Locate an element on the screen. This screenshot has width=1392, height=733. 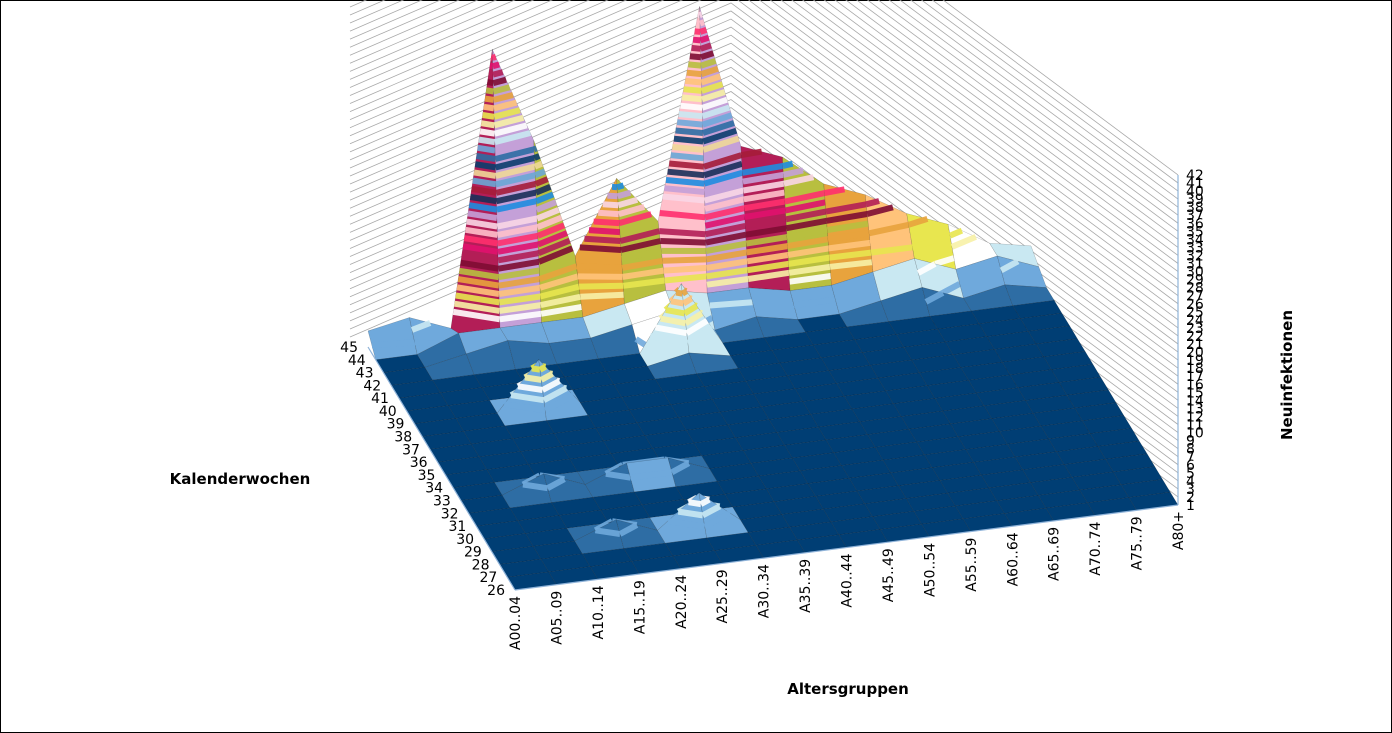
z-tick-label: 42 is located at coordinates (1195, 176).